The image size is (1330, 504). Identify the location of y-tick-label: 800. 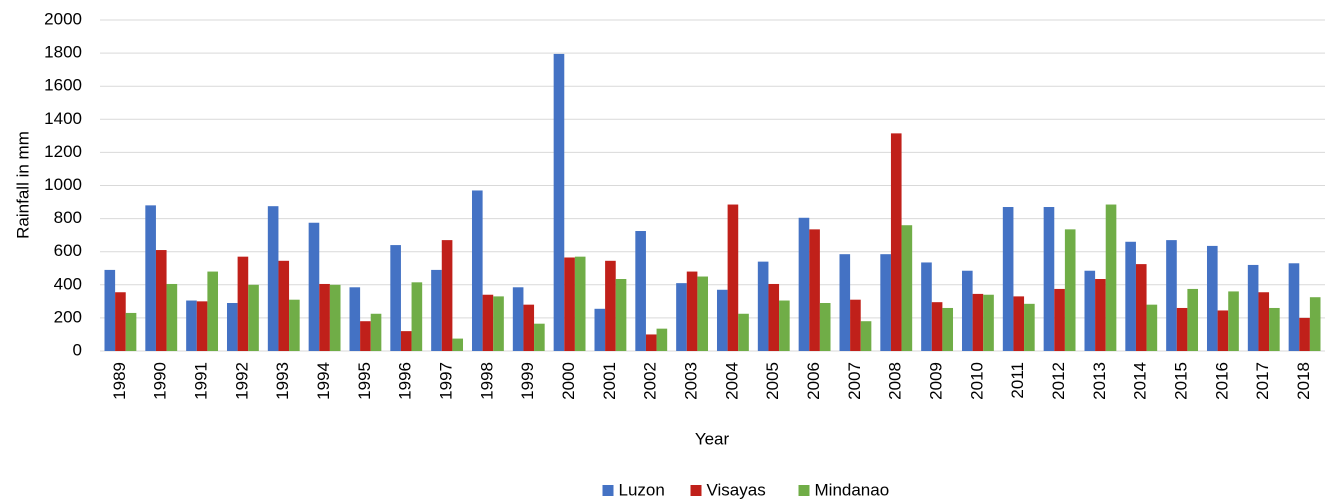
(68, 217).